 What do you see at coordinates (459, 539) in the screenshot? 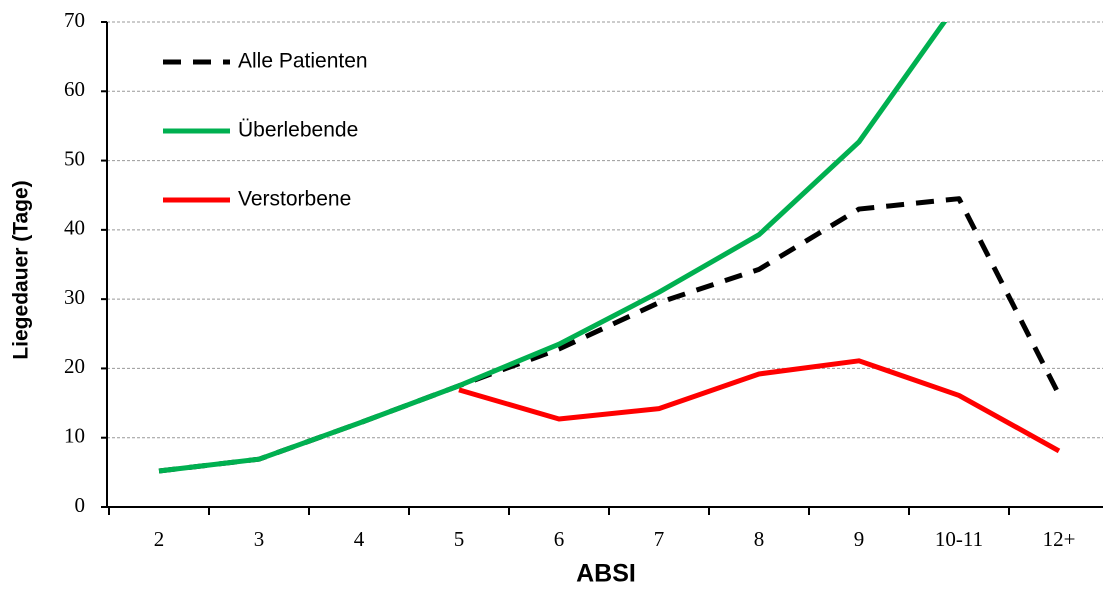
I see `x-tick-label: 5` at bounding box center [459, 539].